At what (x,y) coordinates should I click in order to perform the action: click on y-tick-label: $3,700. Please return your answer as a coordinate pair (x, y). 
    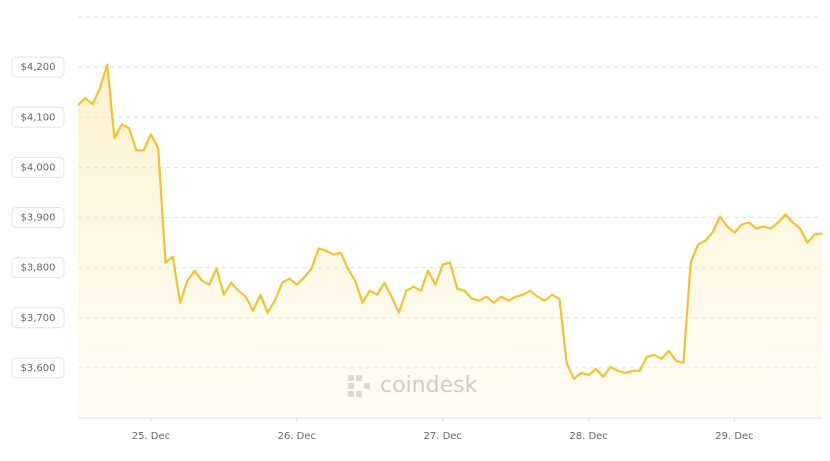
    Looking at the image, I should click on (38, 318).